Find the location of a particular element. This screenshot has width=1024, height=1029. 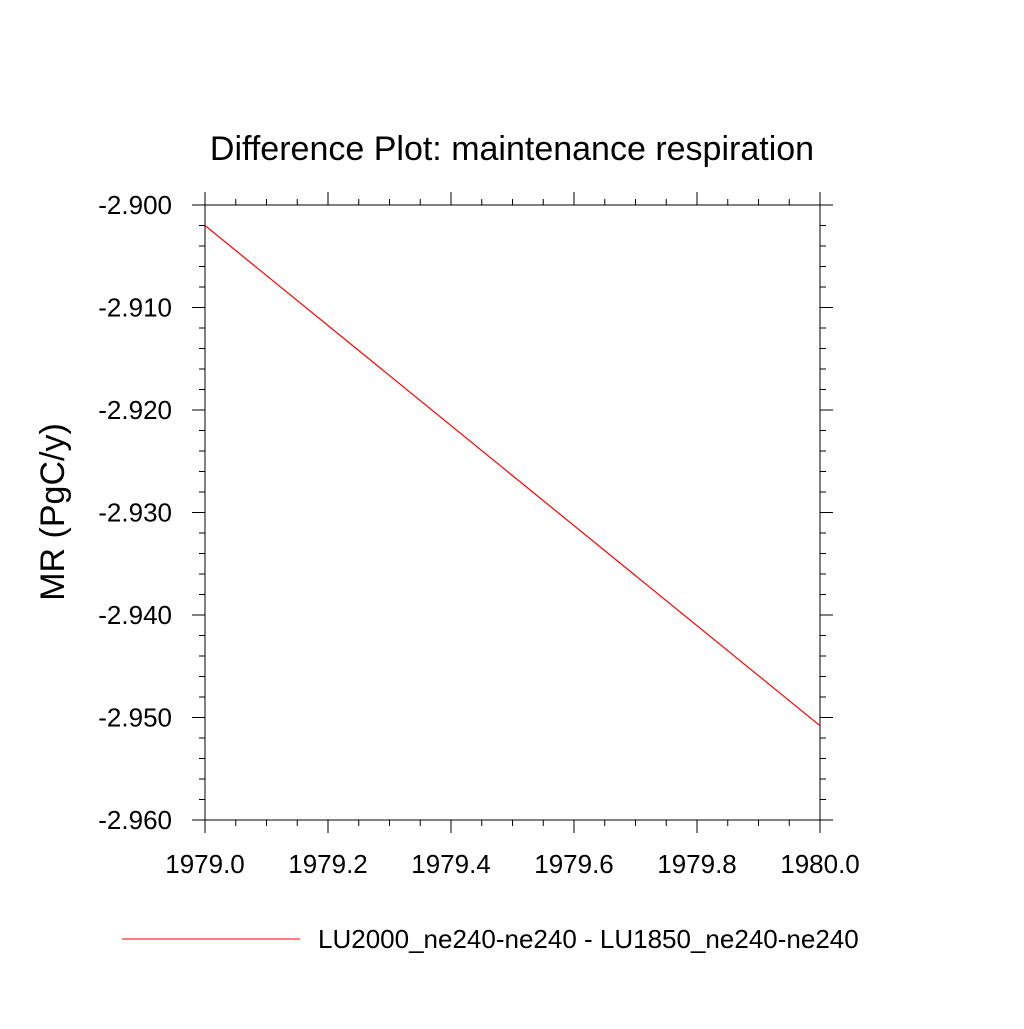

x-tick-label: 1979.6 is located at coordinates (574, 864).